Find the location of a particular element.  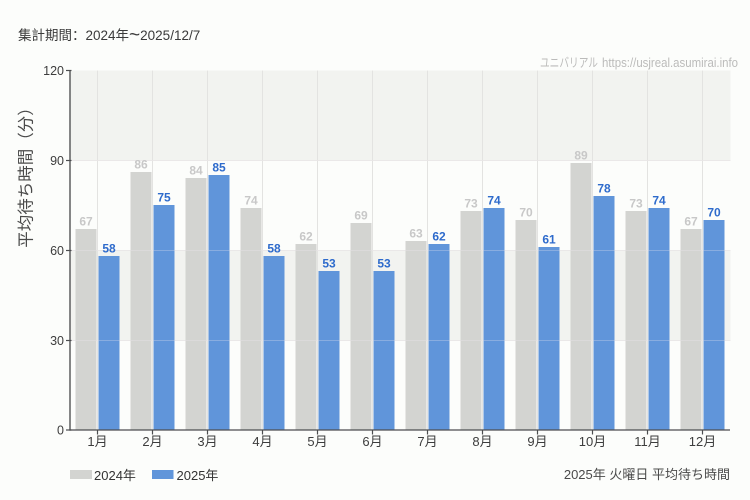

svg-text: 60 is located at coordinates (57, 251).